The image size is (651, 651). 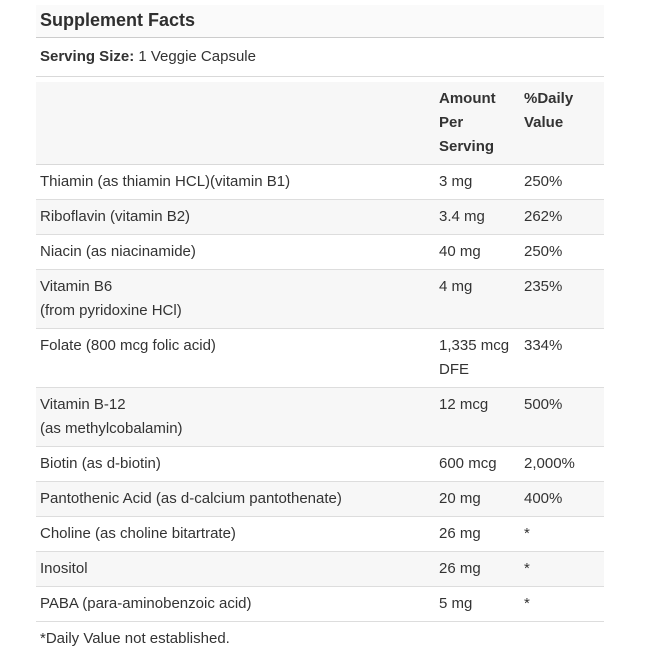 I want to click on nutrient-daily-value: 262%, so click(x=564, y=217).